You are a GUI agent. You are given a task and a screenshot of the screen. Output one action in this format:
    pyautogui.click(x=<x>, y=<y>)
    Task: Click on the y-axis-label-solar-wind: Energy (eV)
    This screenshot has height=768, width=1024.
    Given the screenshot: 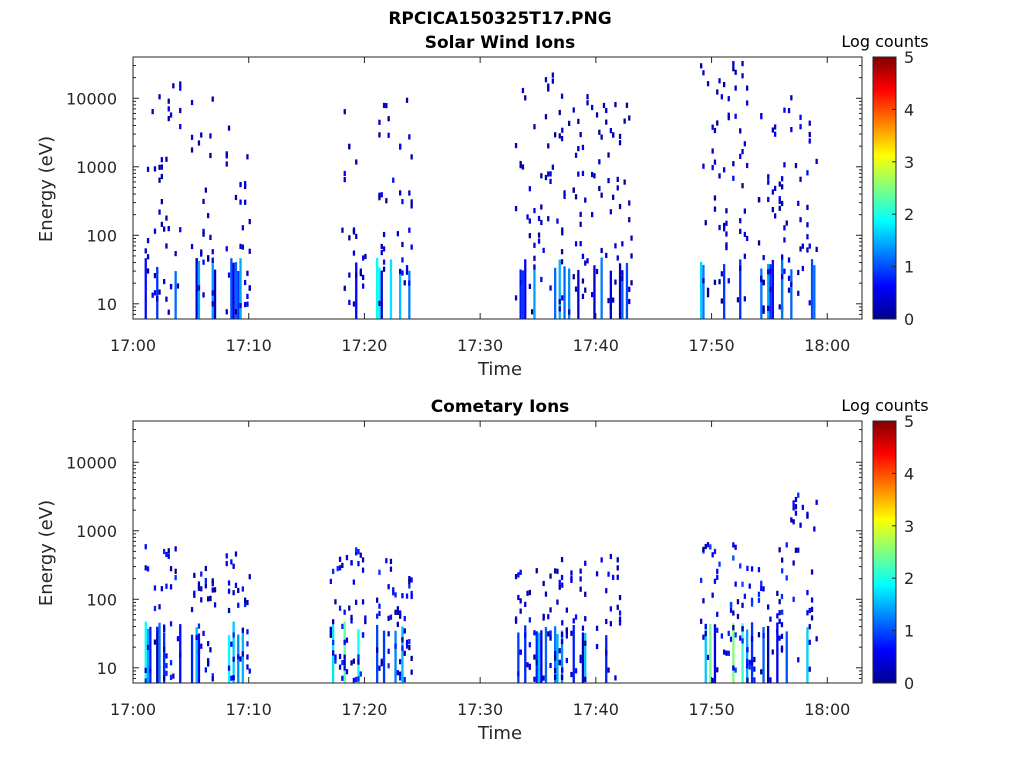 What is the action you would take?
    pyautogui.click(x=46, y=189)
    